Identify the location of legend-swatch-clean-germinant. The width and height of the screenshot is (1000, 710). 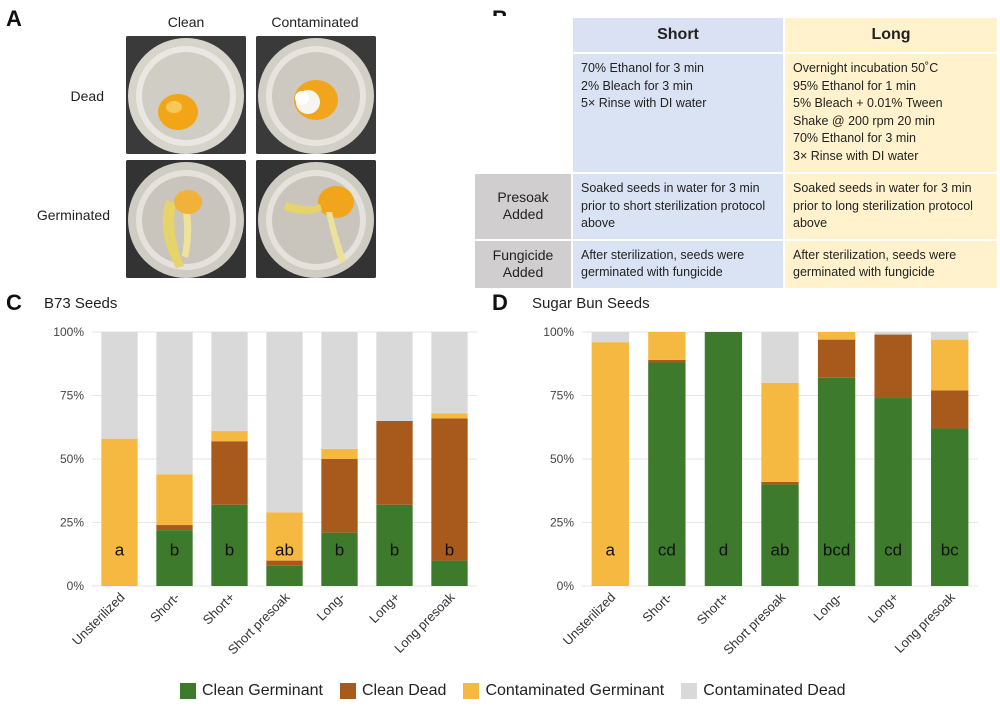
(188, 691).